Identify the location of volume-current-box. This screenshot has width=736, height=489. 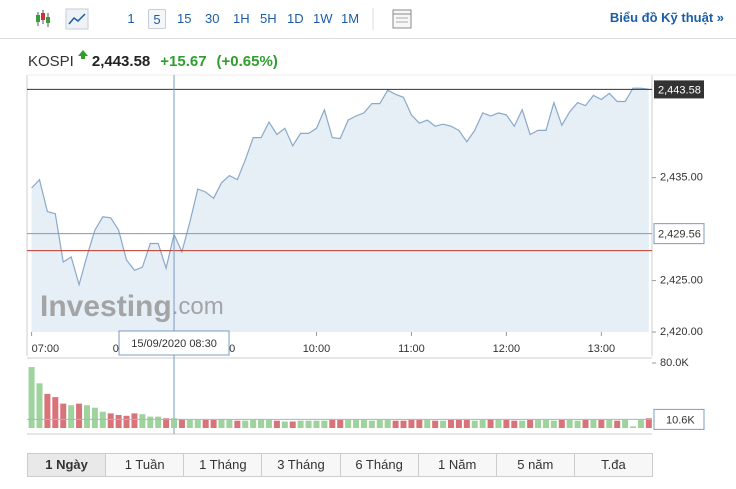
(679, 419).